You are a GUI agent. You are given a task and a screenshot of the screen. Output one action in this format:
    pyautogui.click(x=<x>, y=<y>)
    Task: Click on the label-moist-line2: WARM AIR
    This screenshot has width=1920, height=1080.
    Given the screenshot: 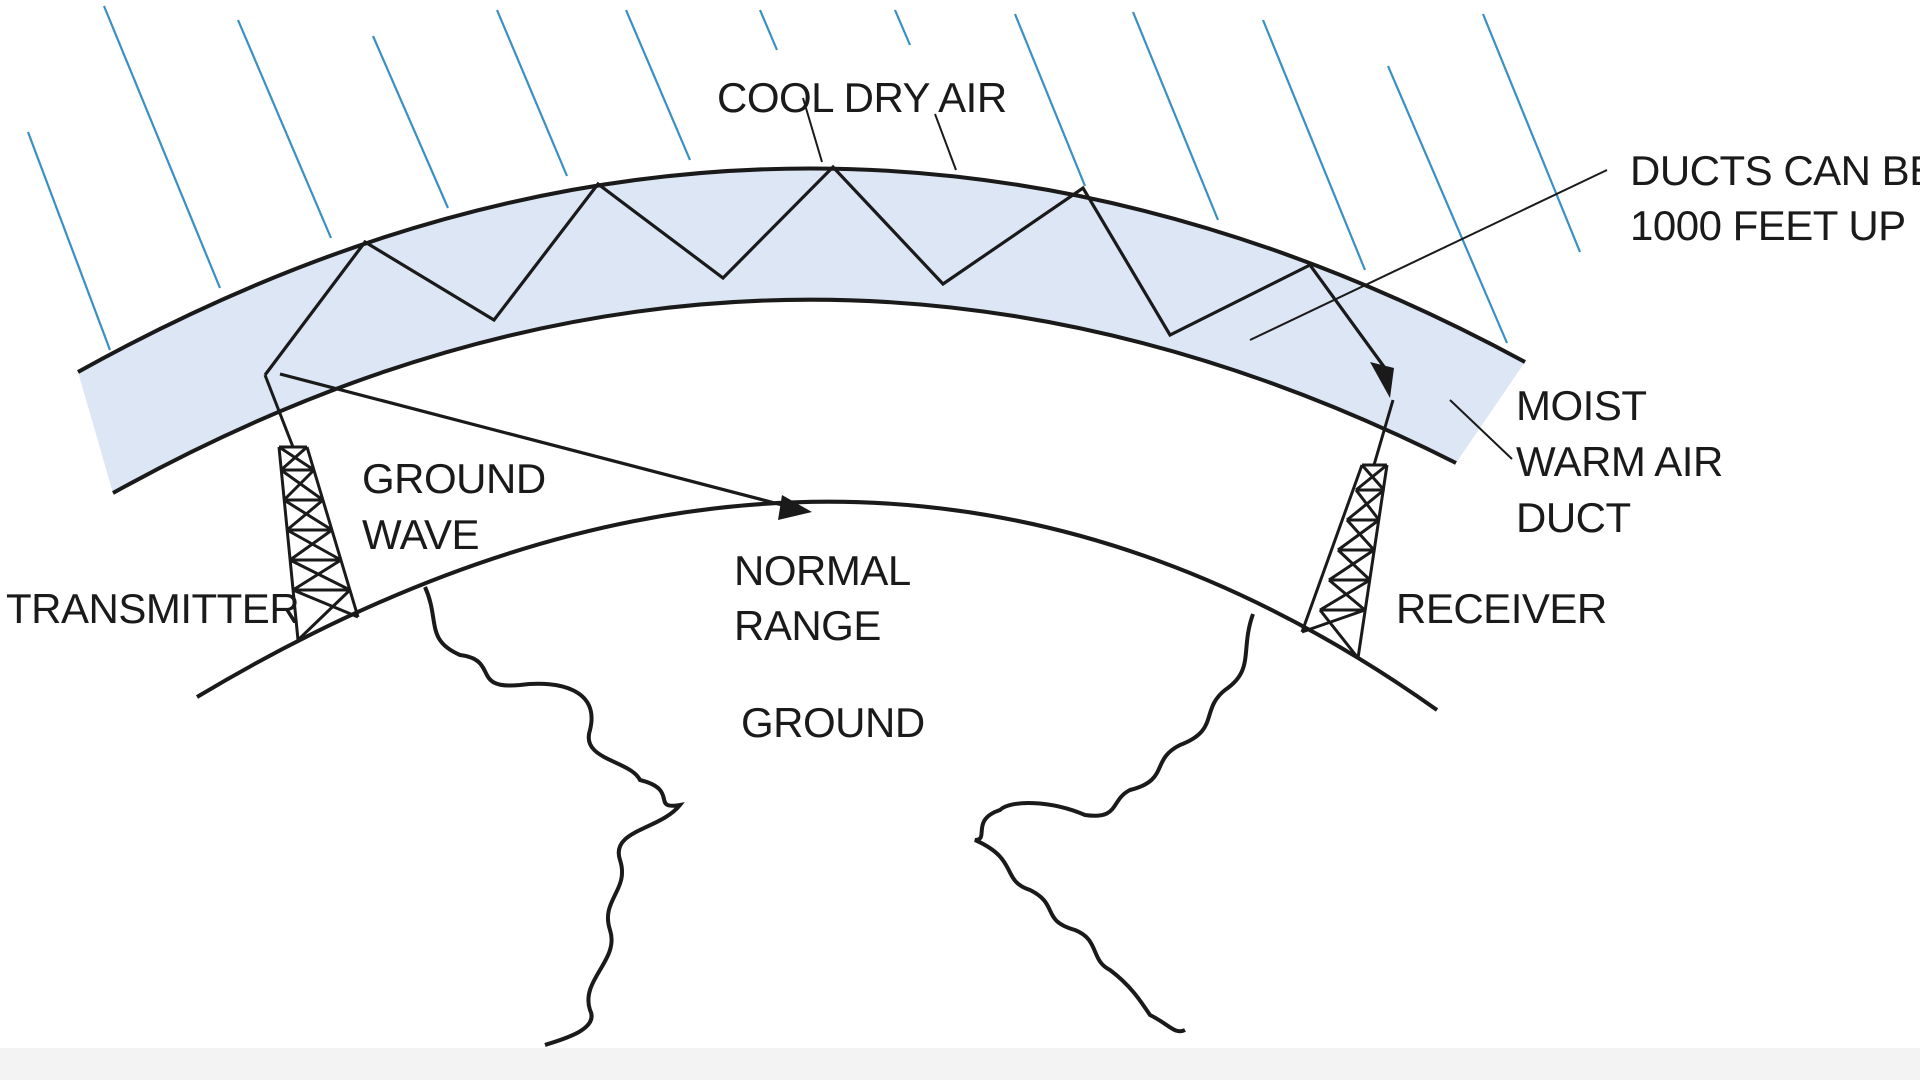 What is the action you would take?
    pyautogui.click(x=1619, y=461)
    